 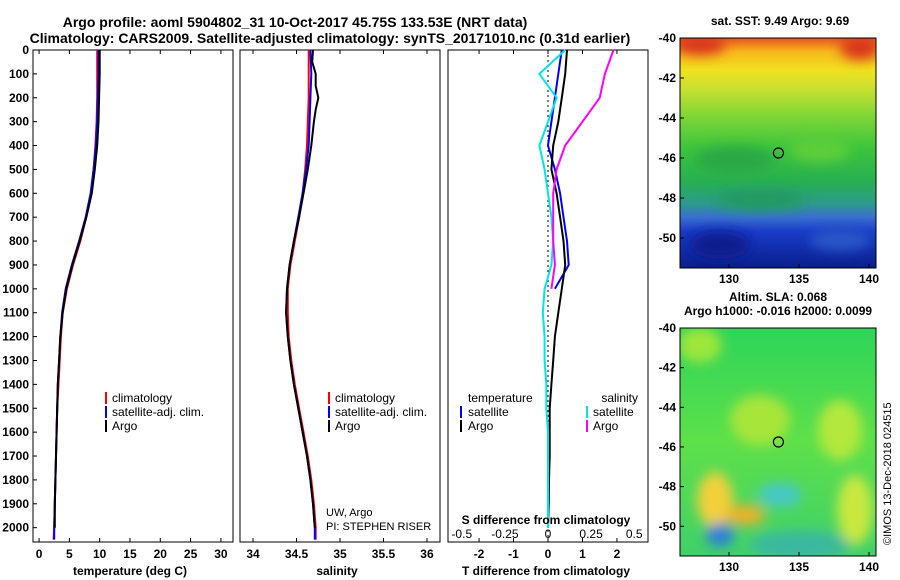 I want to click on temperature-legend: climatology satellite-adj. clim. Argo, so click(x=154, y=412).